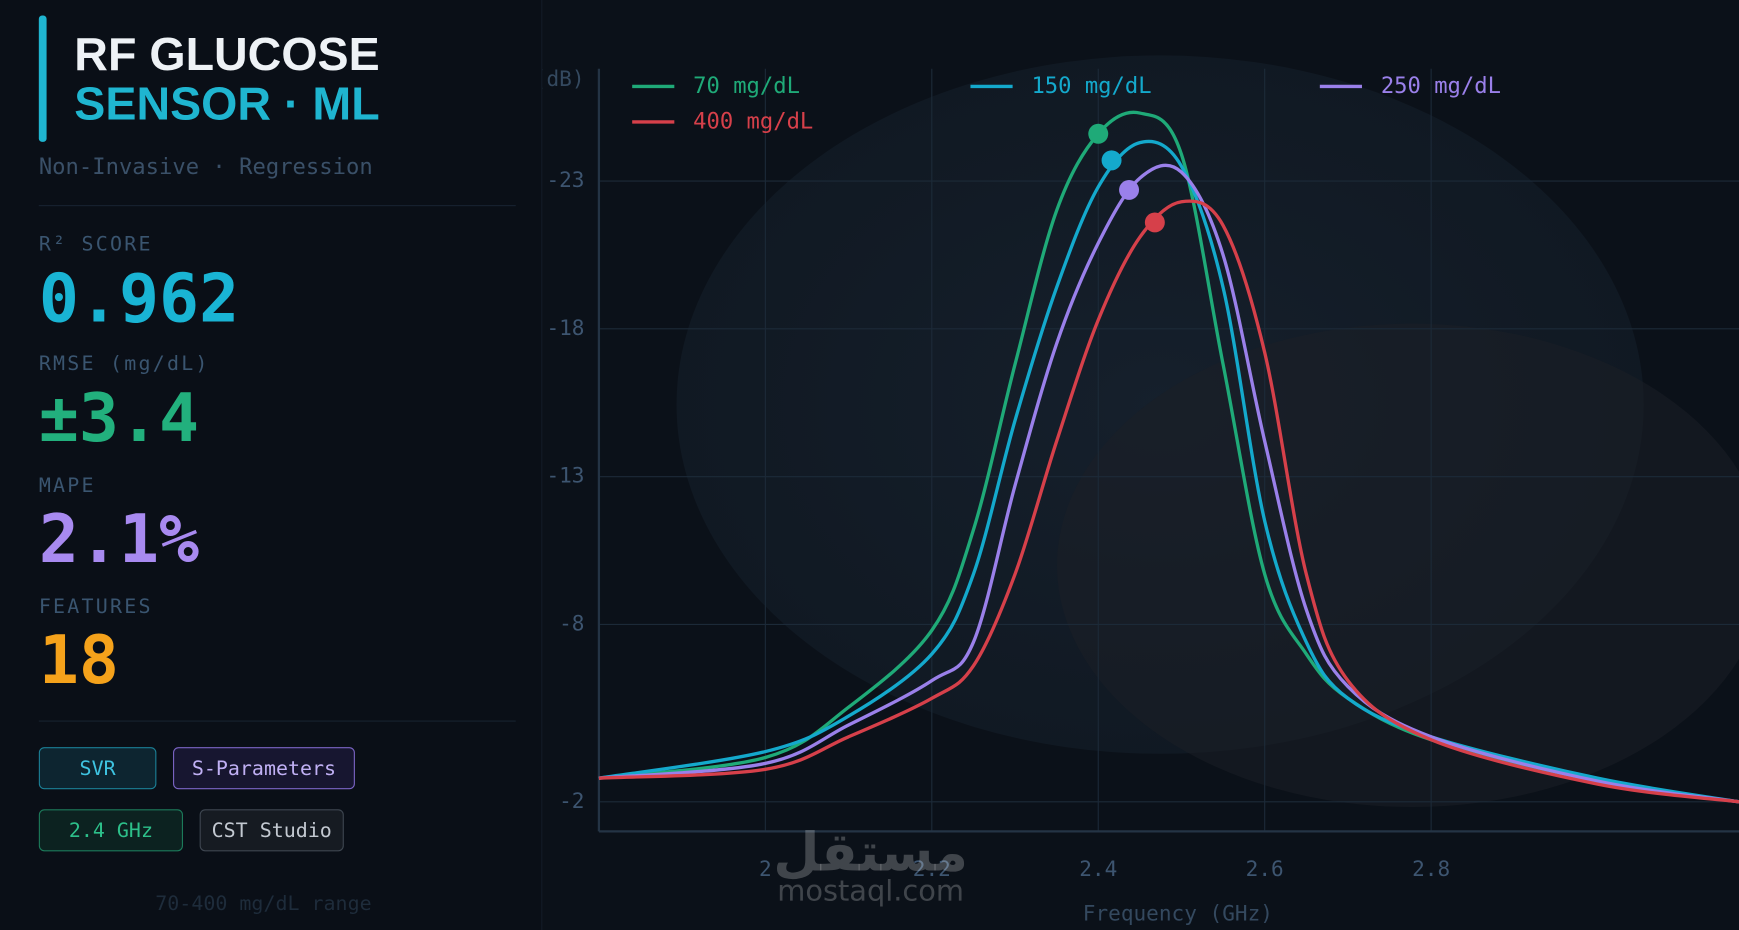 This screenshot has height=930, width=1739. Describe the element at coordinates (271, 830) in the screenshot. I see `tag: CST Studio` at that location.